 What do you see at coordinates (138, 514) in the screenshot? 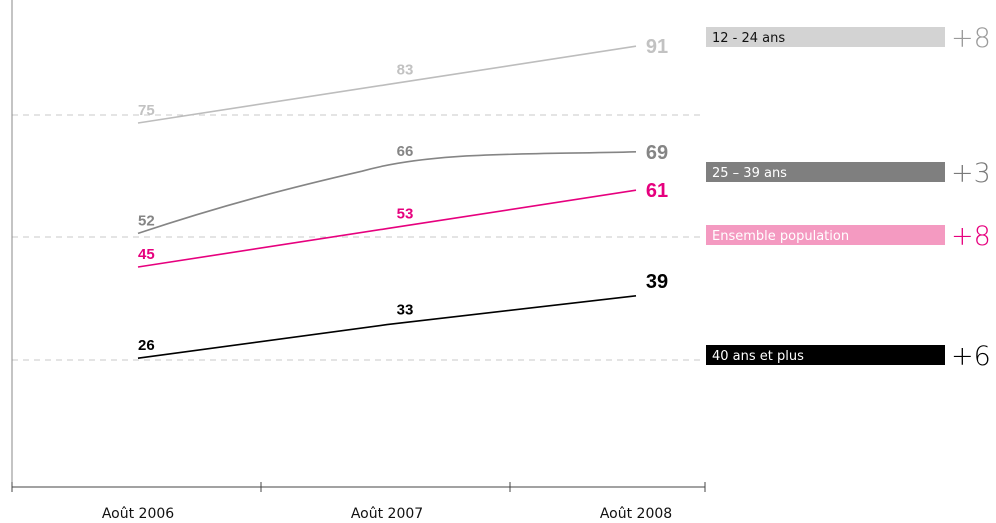
I see `x-tick-label-ao-t-2006: Août 2006` at bounding box center [138, 514].